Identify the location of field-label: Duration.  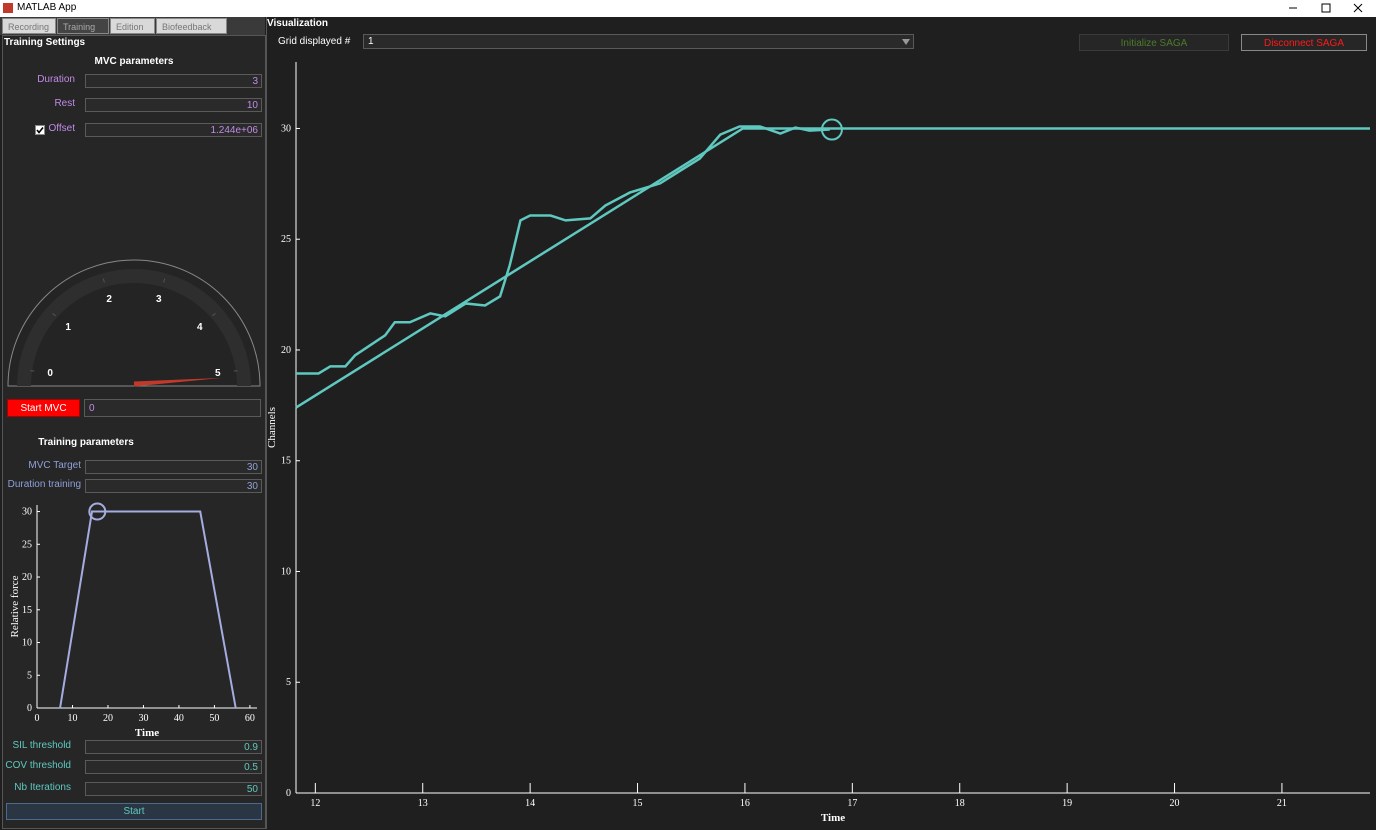
(56, 79).